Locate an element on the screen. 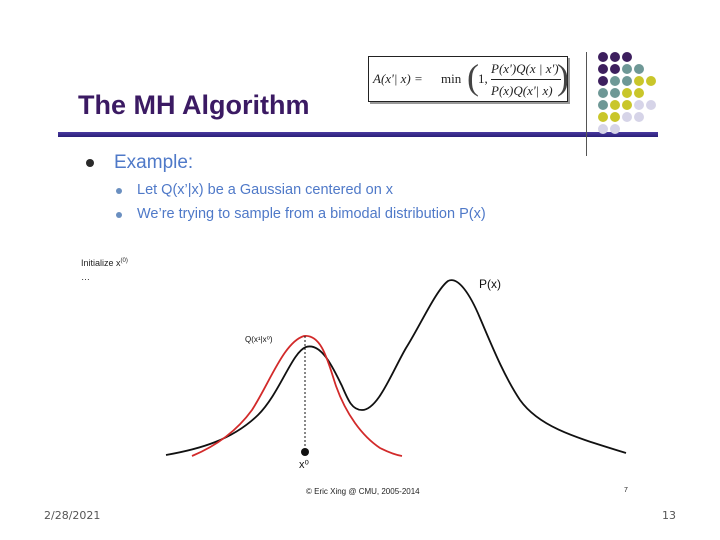 This screenshot has width=720, height=540. formula-left-paren: ( is located at coordinates (473, 77).